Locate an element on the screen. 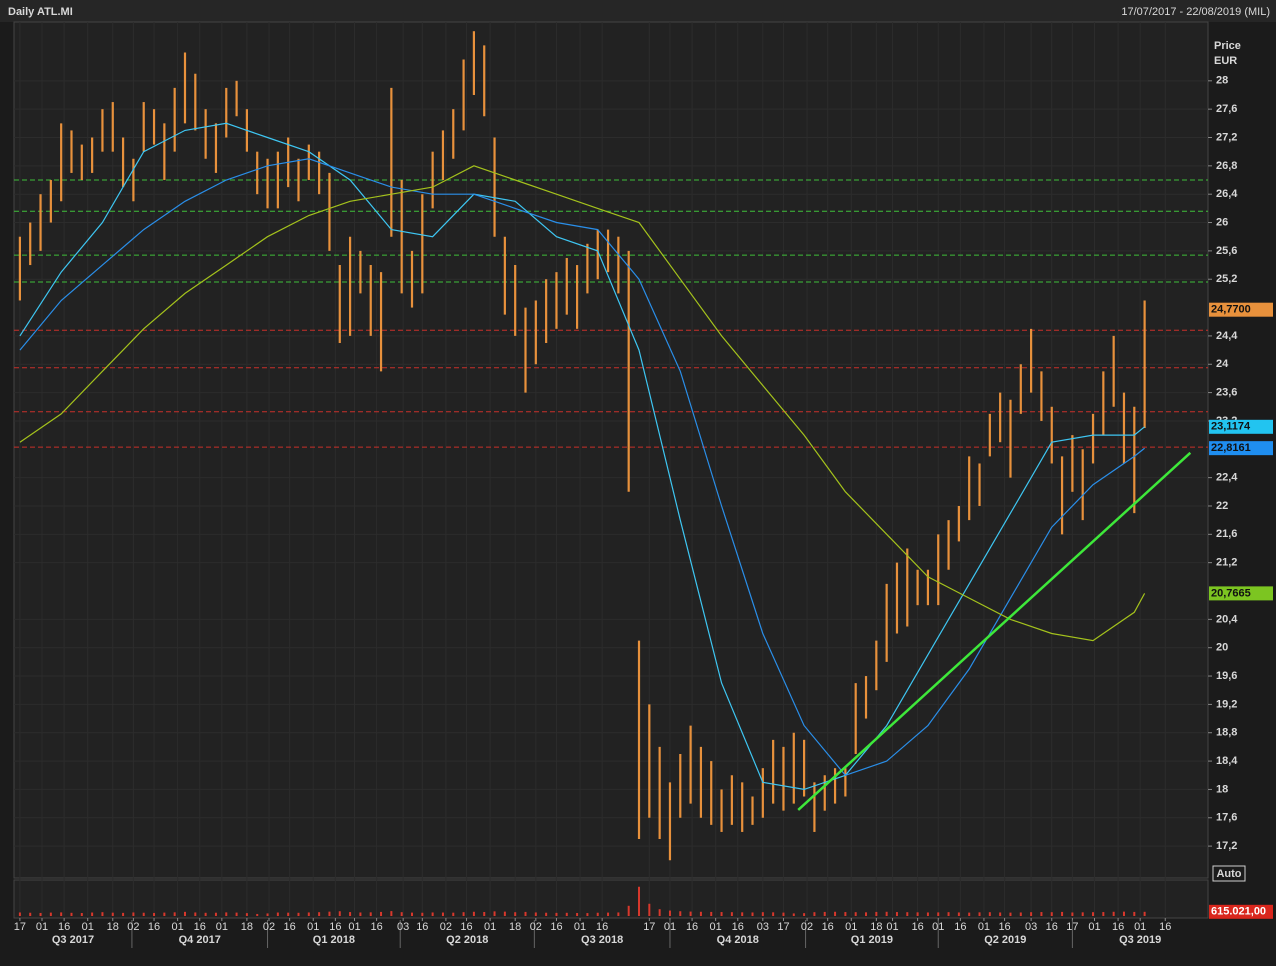  chart-title: Daily ATL.MI is located at coordinates (40, 12).